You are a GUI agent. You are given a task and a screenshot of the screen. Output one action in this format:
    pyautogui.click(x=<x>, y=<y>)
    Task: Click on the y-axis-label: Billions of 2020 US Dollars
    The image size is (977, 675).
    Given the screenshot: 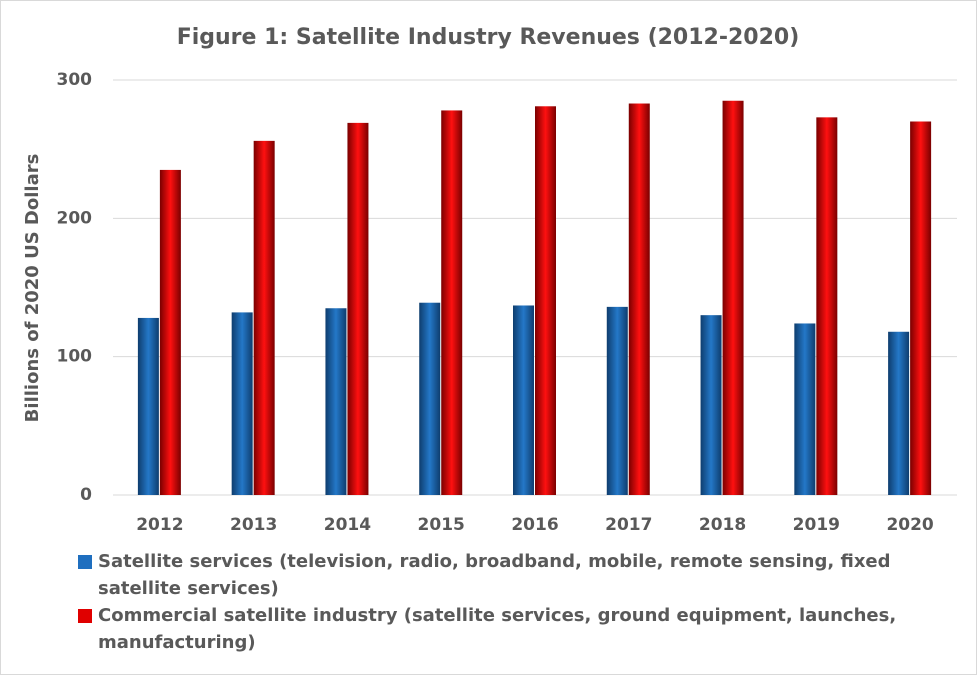 What is the action you would take?
    pyautogui.click(x=32, y=288)
    